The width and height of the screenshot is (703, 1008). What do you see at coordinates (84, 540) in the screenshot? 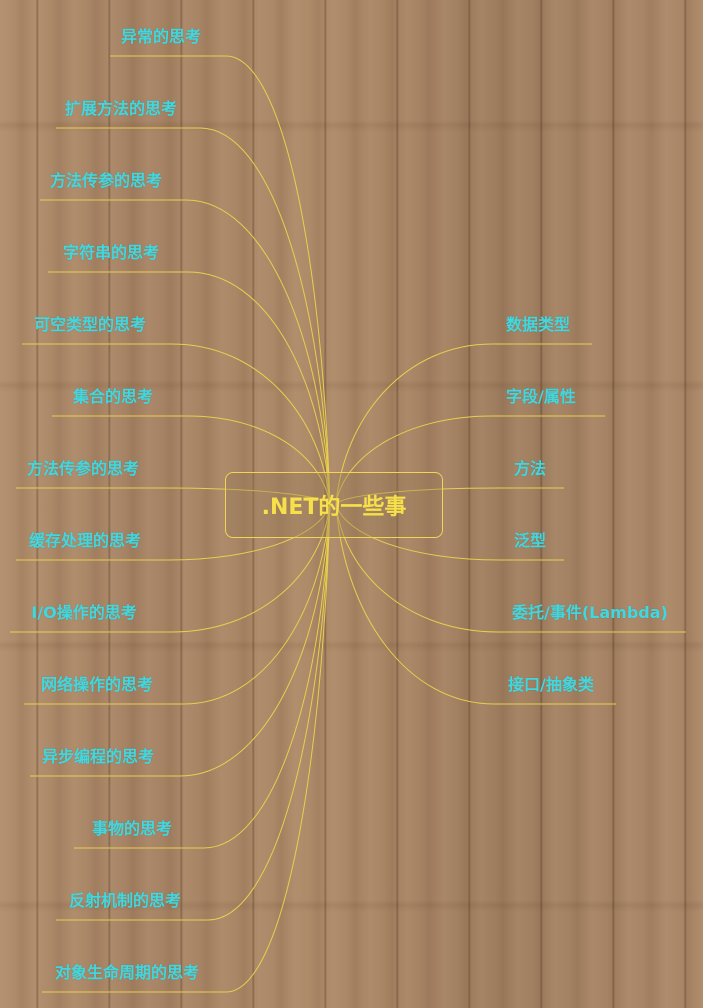
I see `branch-topic-left: 缓存处理的思考` at bounding box center [84, 540].